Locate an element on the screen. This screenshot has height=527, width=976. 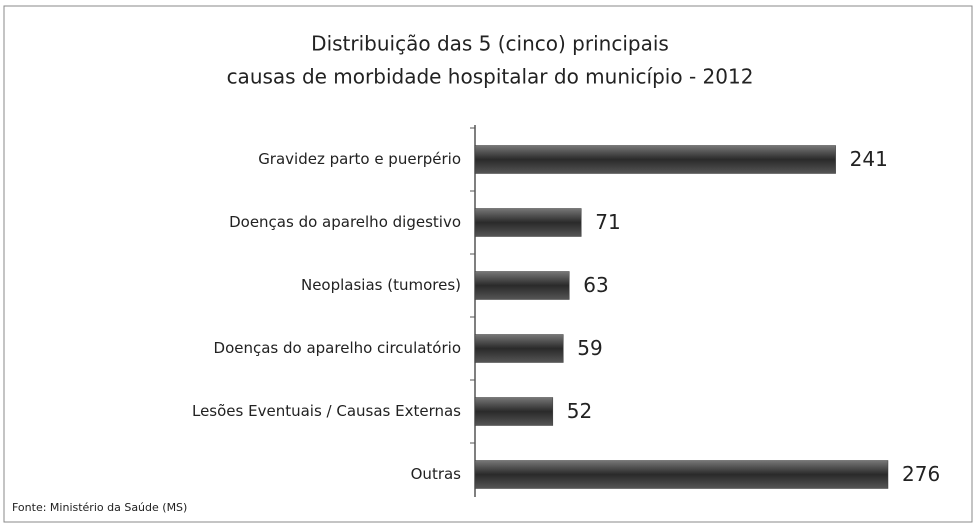
y-tick-label: Neoplasias (tumores) is located at coordinates (381, 285).